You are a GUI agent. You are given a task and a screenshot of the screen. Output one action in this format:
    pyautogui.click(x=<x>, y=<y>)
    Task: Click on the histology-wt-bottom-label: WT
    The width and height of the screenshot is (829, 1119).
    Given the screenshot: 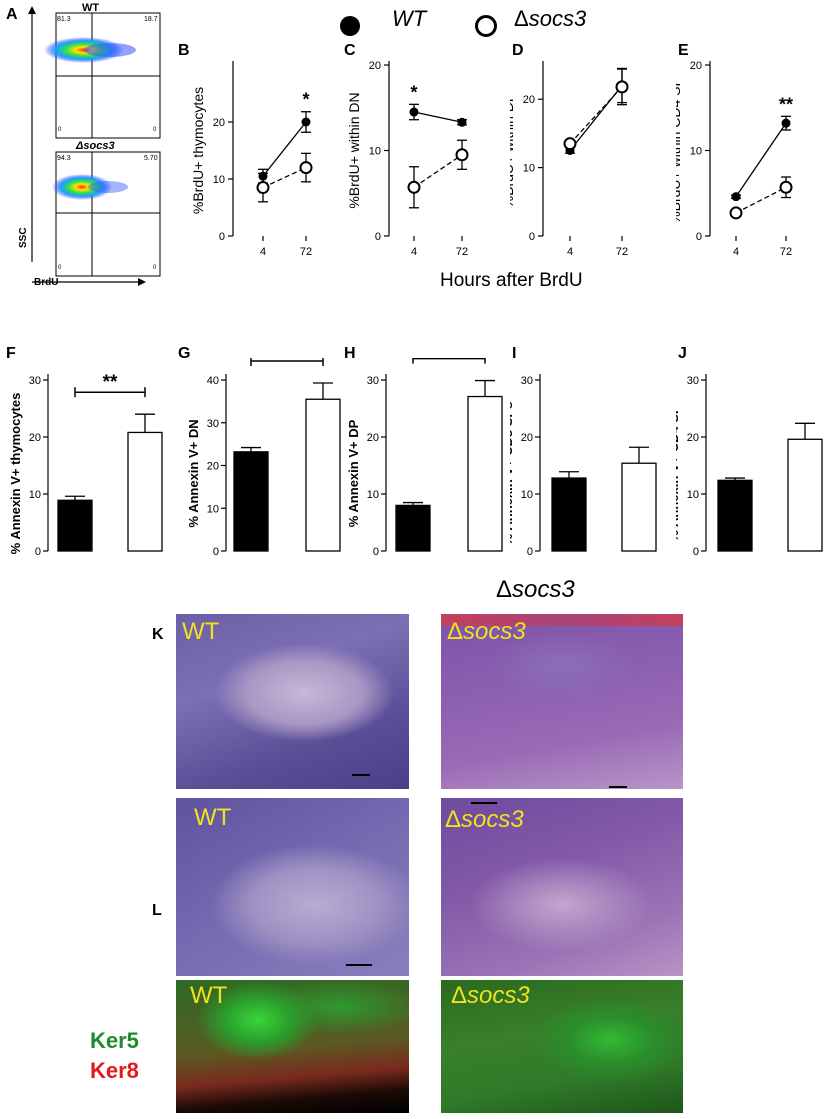 What is the action you would take?
    pyautogui.click(x=213, y=817)
    